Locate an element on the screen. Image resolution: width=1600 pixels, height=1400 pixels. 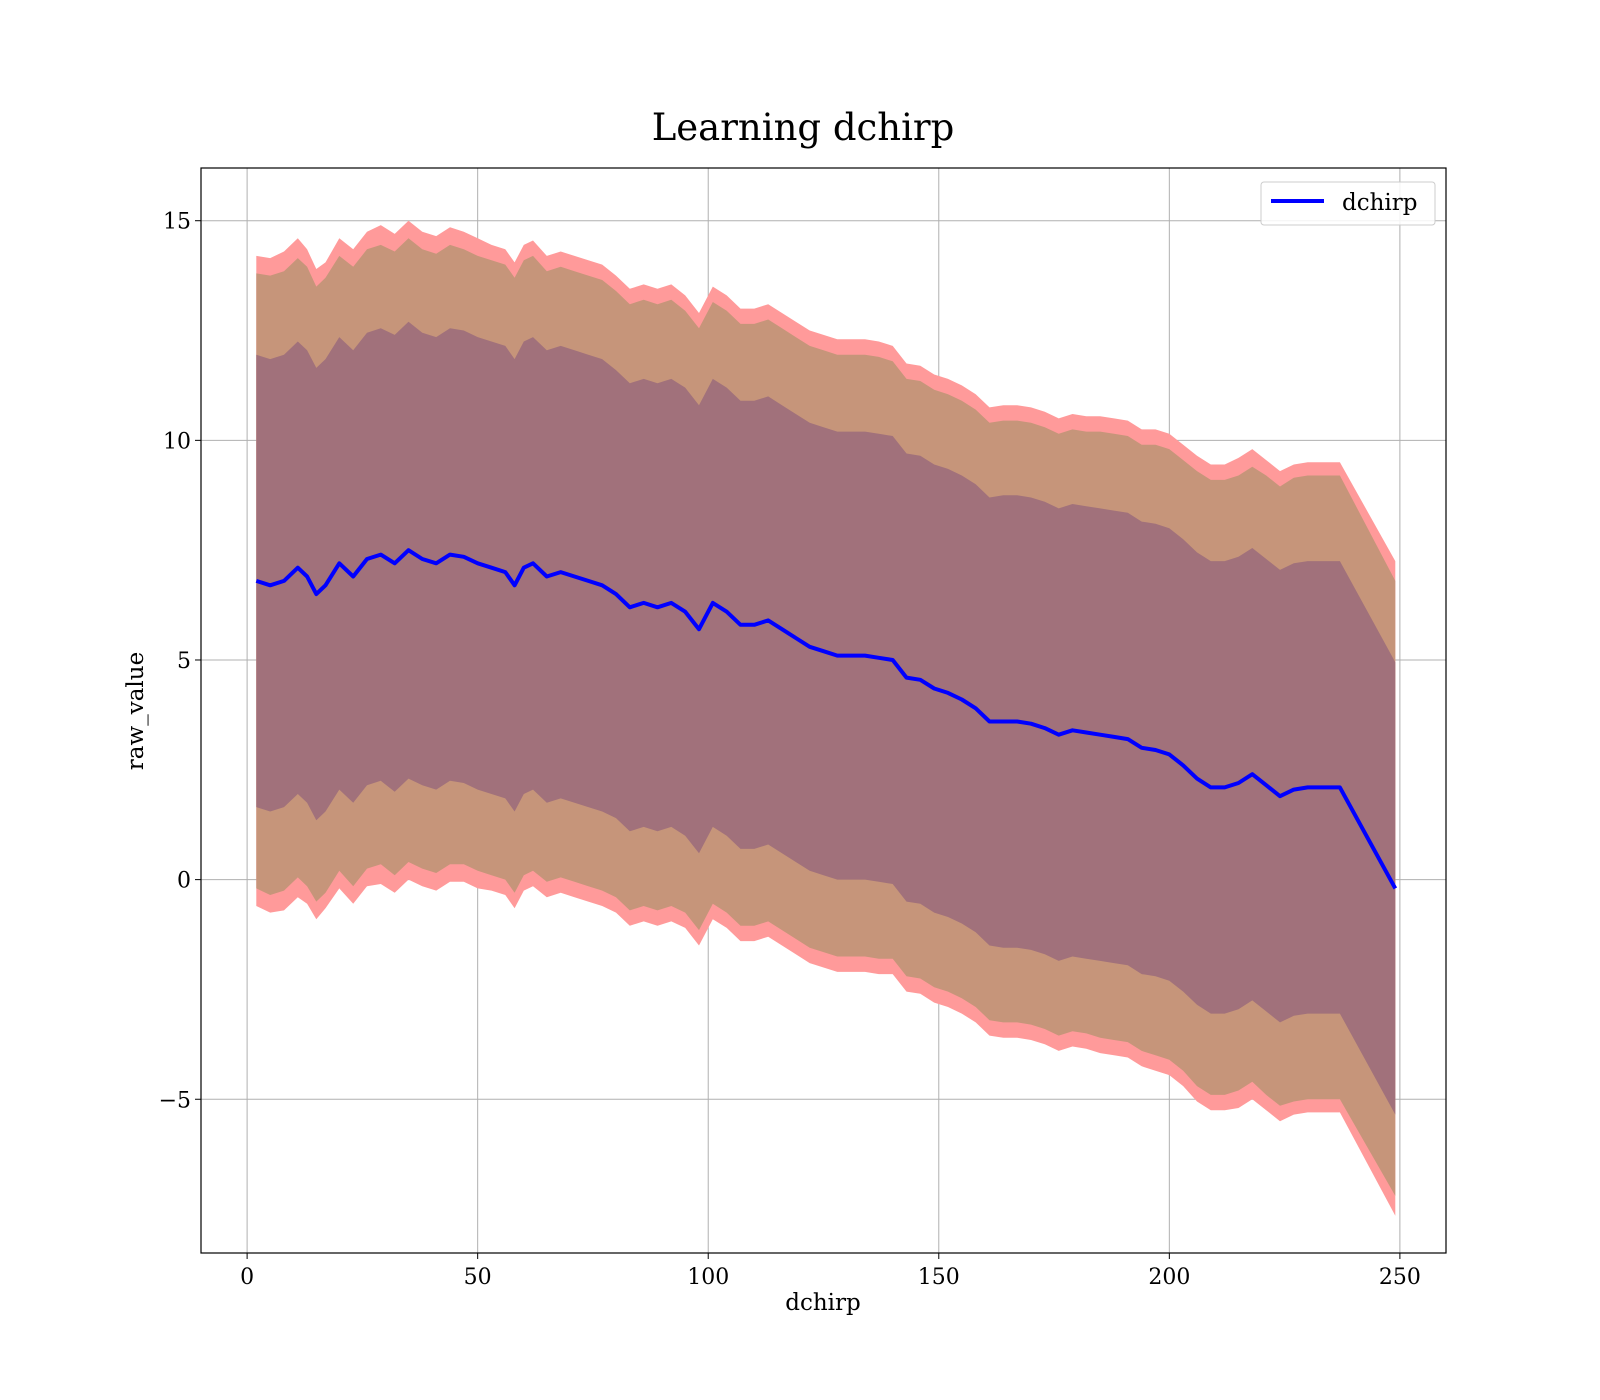
legend-box is located at coordinates (1348, 203).